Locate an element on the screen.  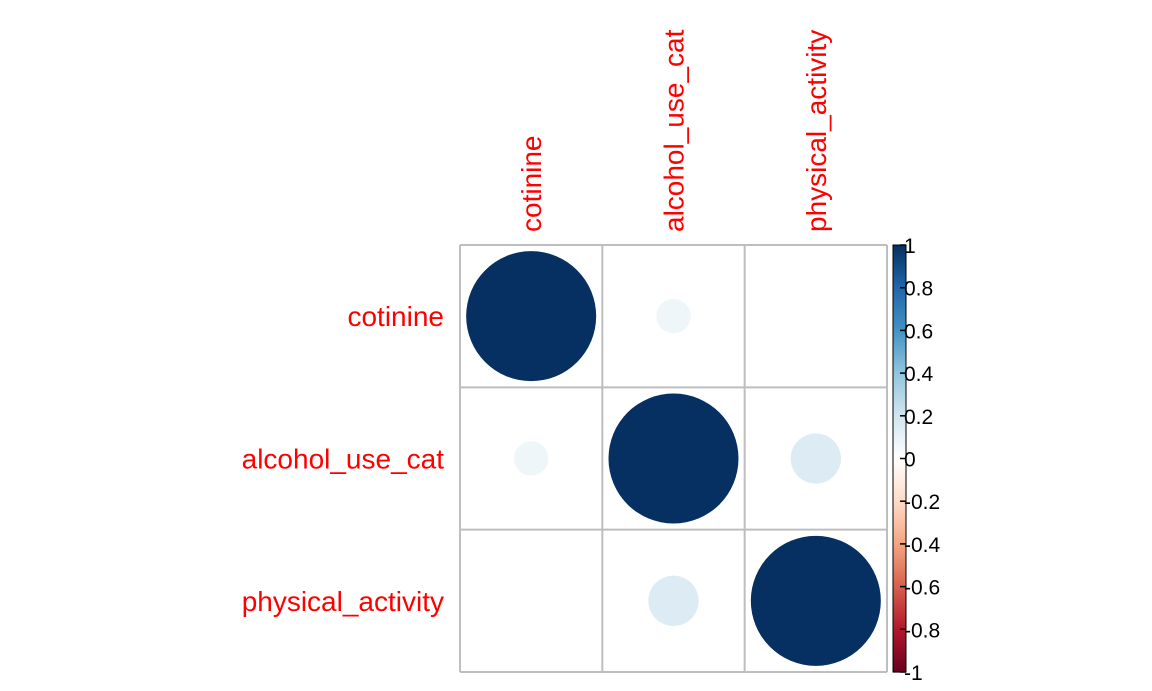
colorbar-tick-label: 1 is located at coordinates (910, 246).